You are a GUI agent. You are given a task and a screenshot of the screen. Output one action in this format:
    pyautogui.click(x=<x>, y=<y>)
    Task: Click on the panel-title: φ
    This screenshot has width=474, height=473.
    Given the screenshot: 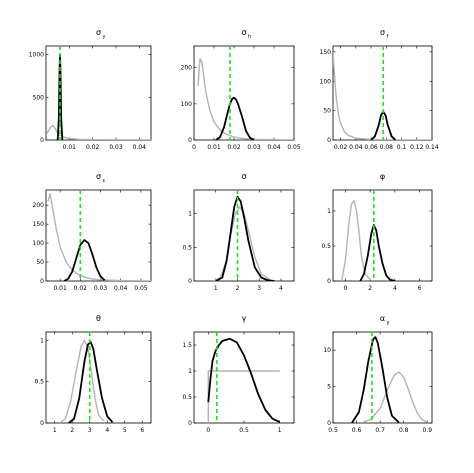 What is the action you would take?
    pyautogui.click(x=382, y=176)
    